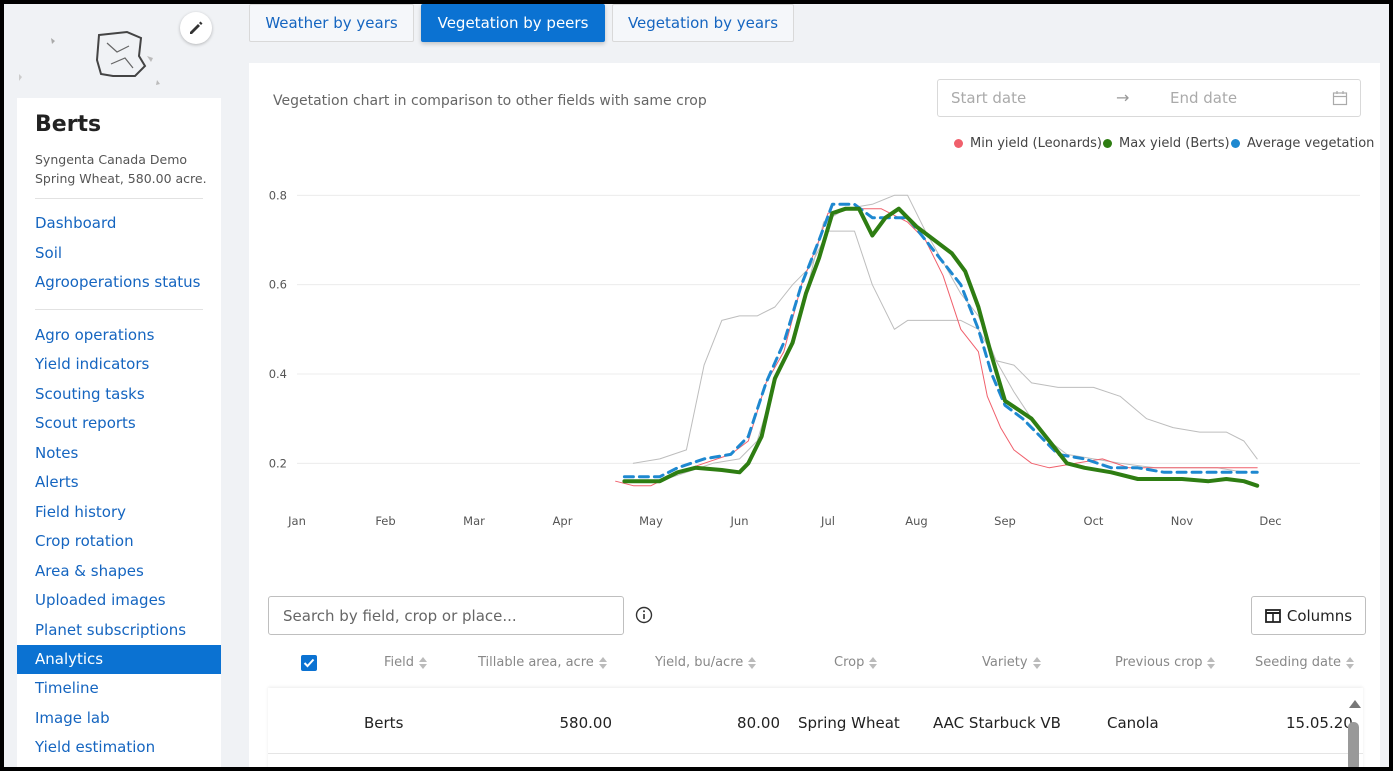 The width and height of the screenshot is (1393, 771). Describe the element at coordinates (1204, 98) in the screenshot. I see `end-date-input: End date` at that location.